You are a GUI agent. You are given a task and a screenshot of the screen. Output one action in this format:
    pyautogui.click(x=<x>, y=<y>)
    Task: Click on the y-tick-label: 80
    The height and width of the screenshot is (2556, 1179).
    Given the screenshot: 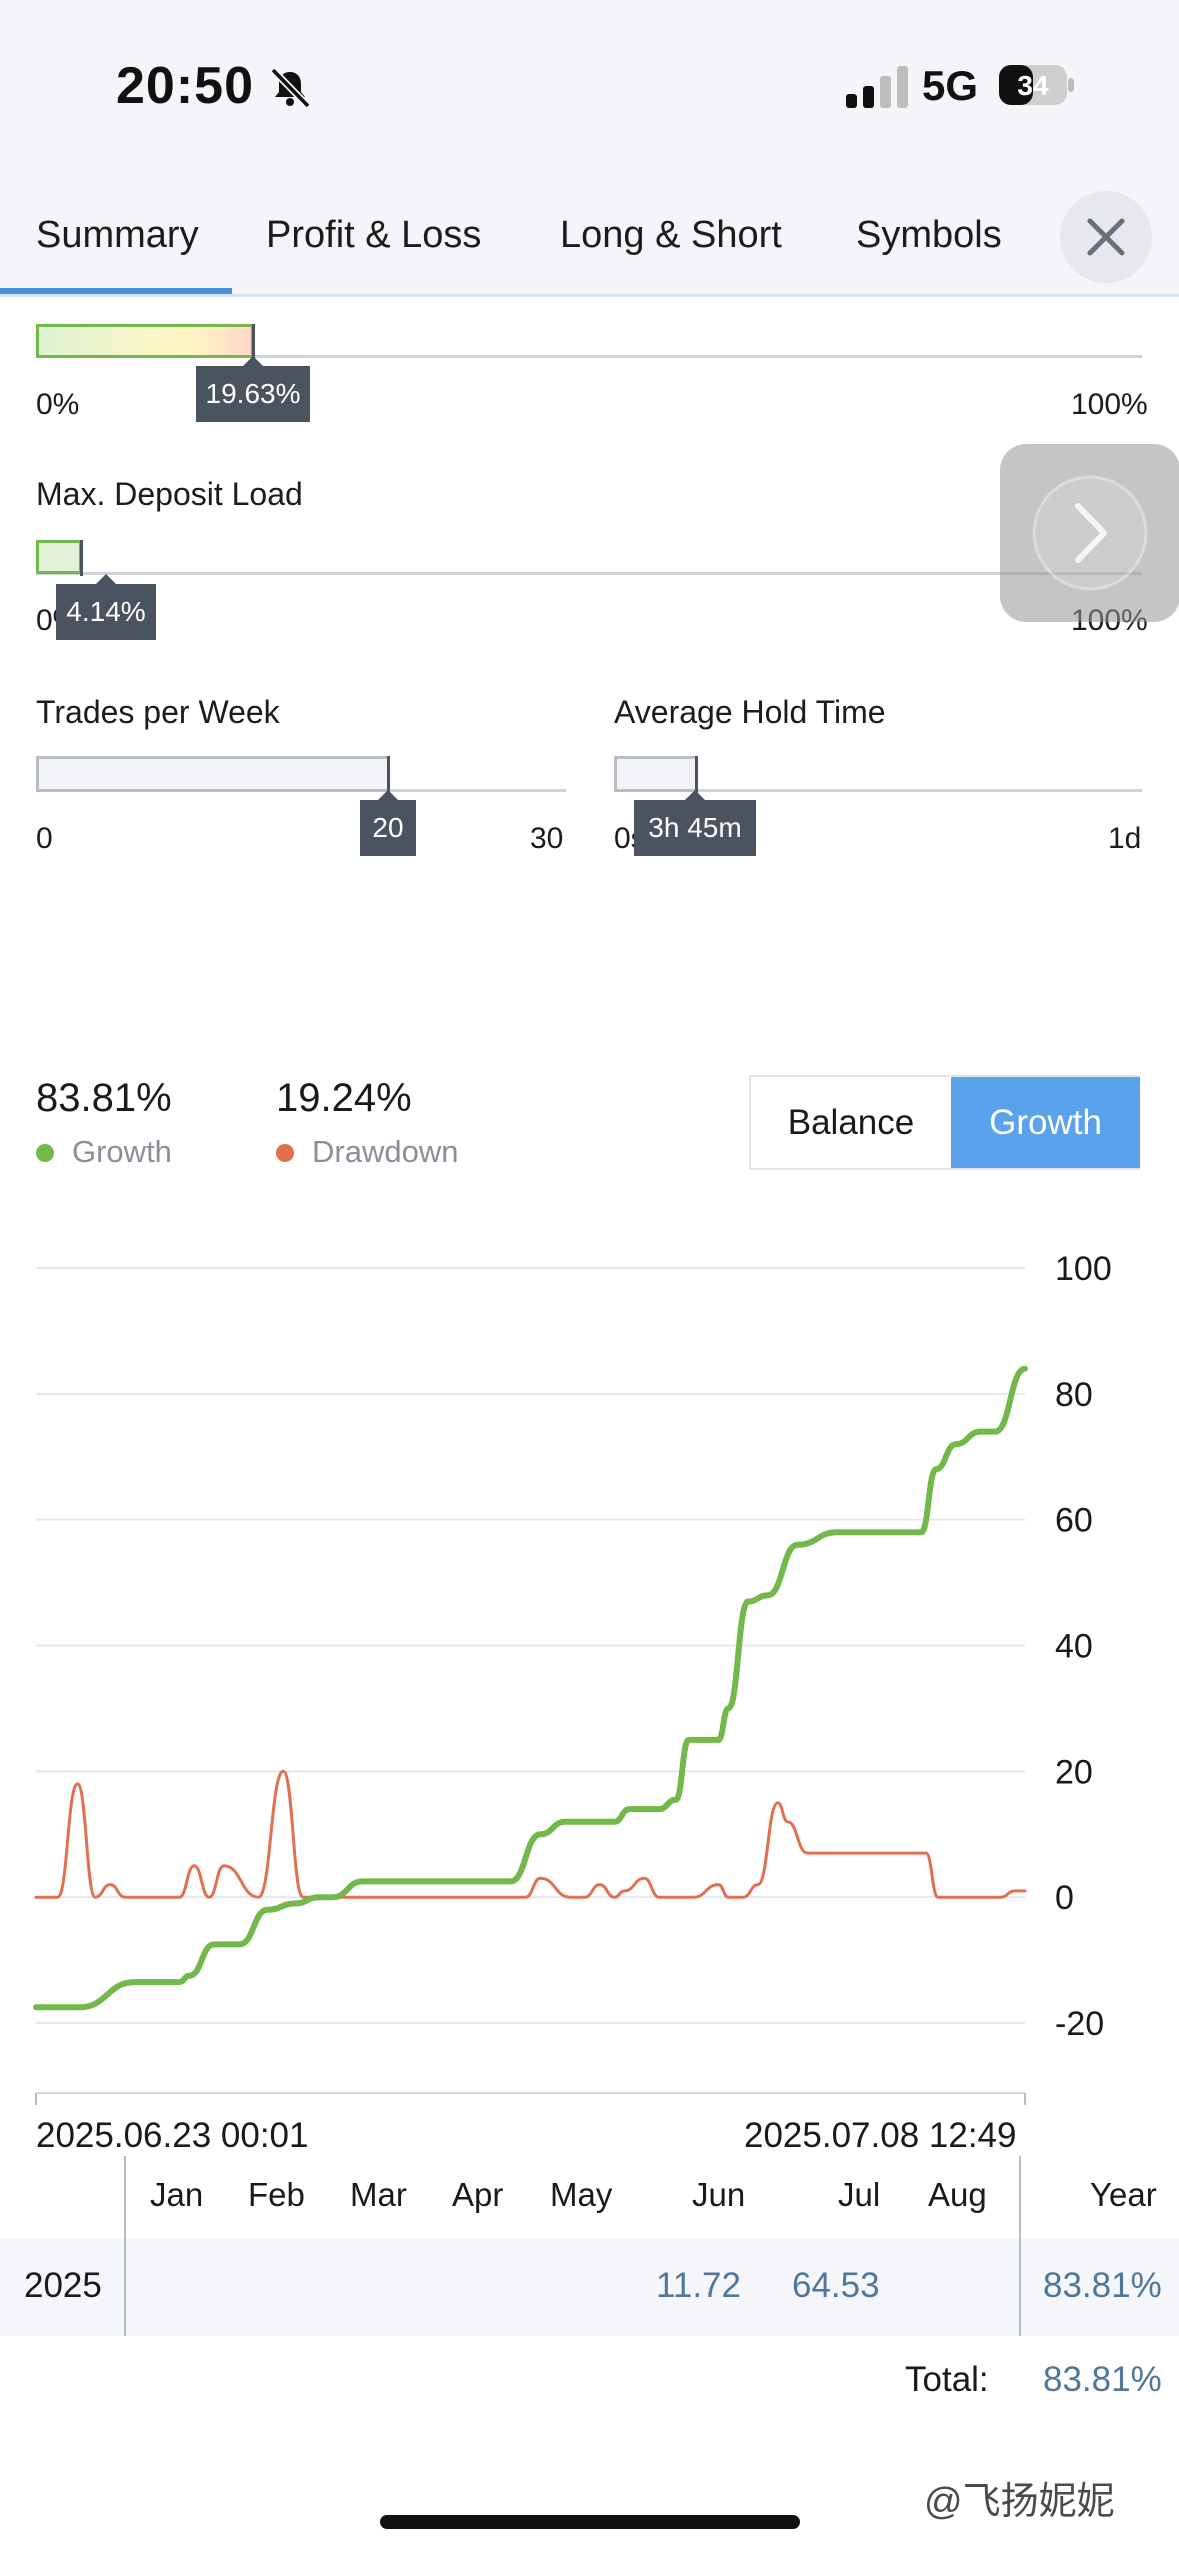 What is the action you would take?
    pyautogui.click(x=1074, y=1395)
    